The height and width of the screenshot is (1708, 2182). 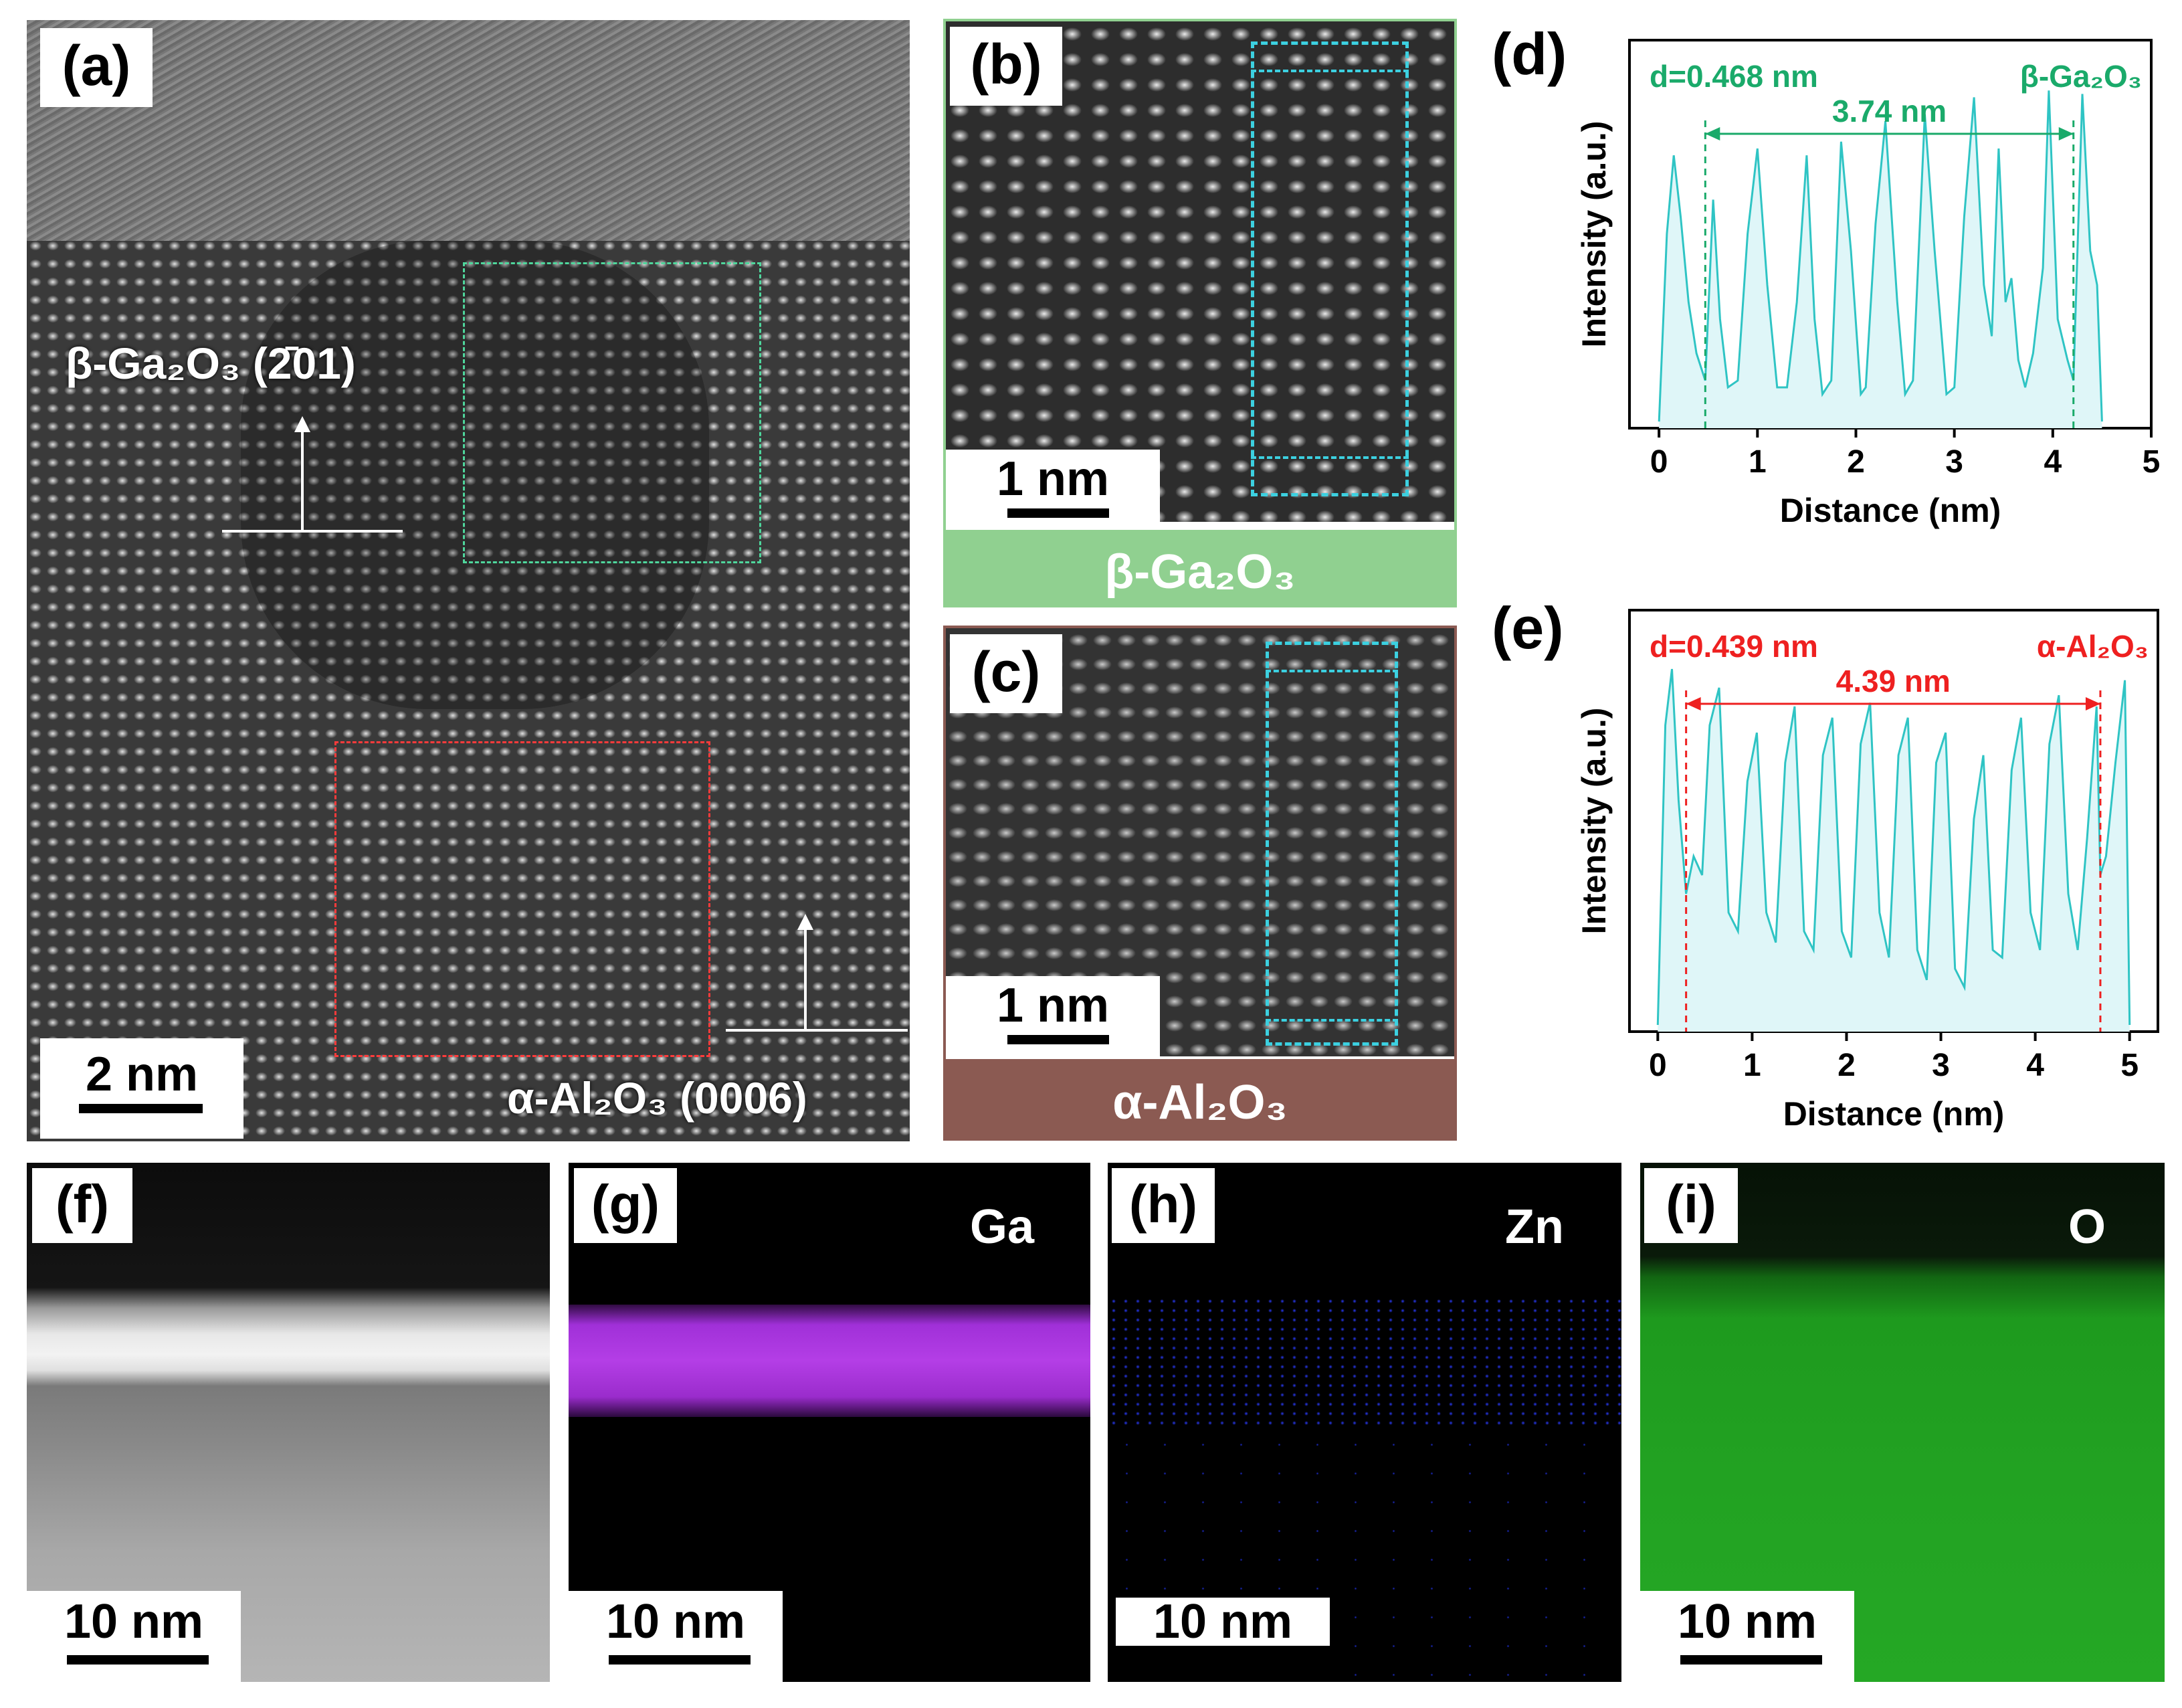 What do you see at coordinates (1364, 1363) in the screenshot?
I see `zn-signal-band` at bounding box center [1364, 1363].